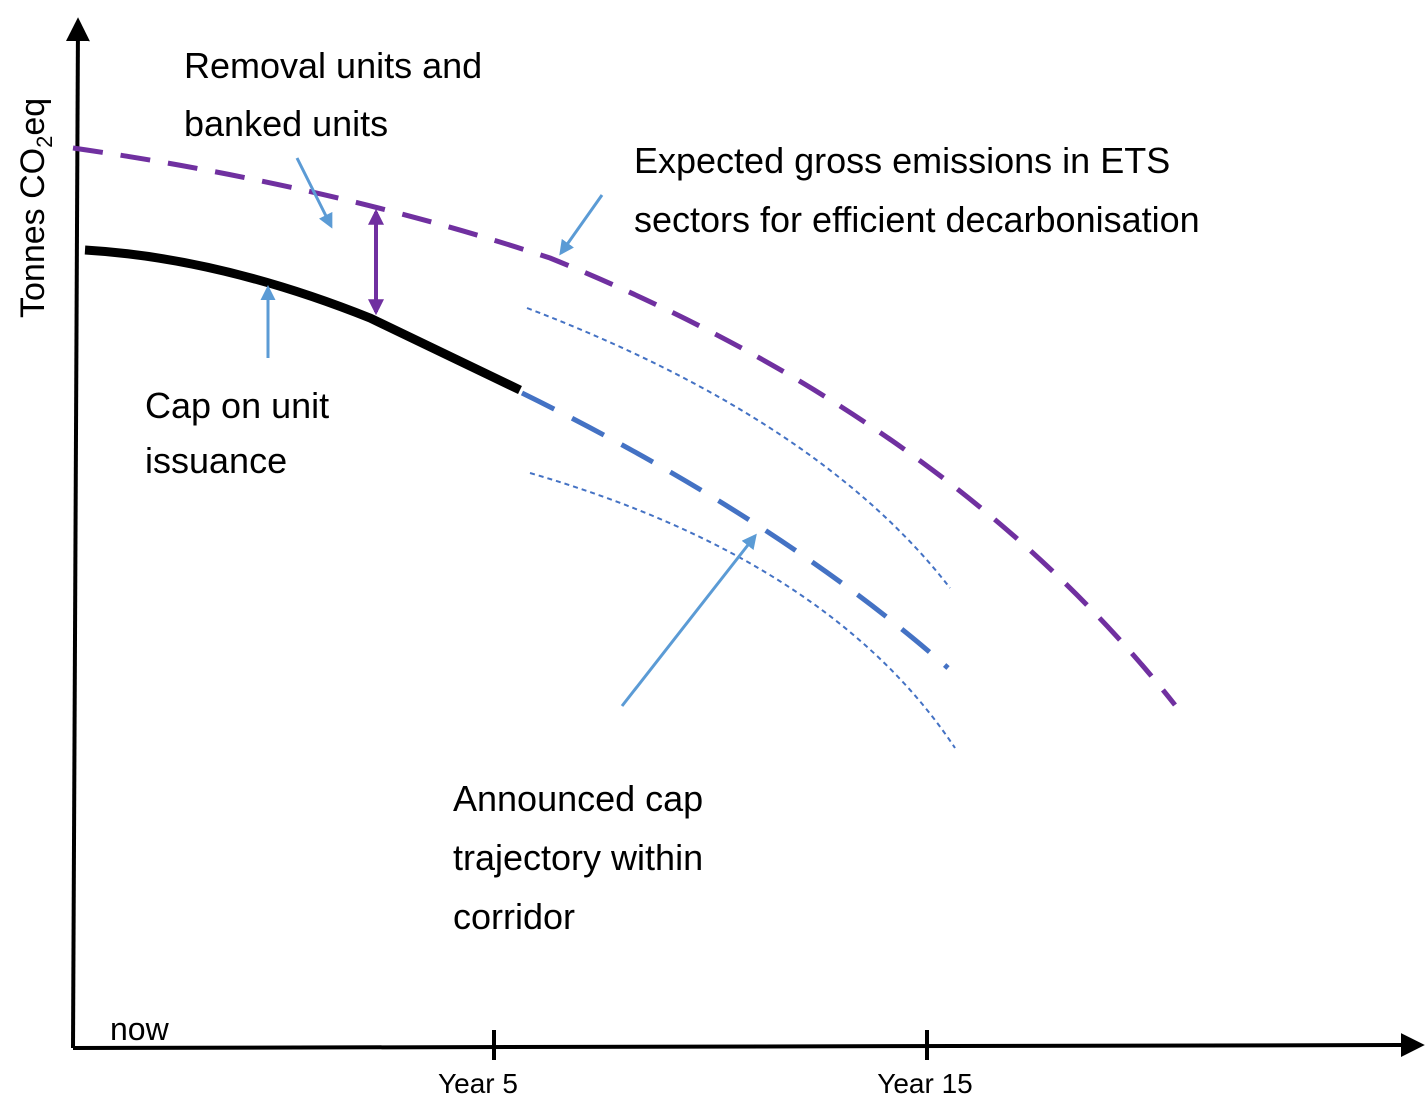 The height and width of the screenshot is (1100, 1427). I want to click on annotation: corridor, so click(514, 916).